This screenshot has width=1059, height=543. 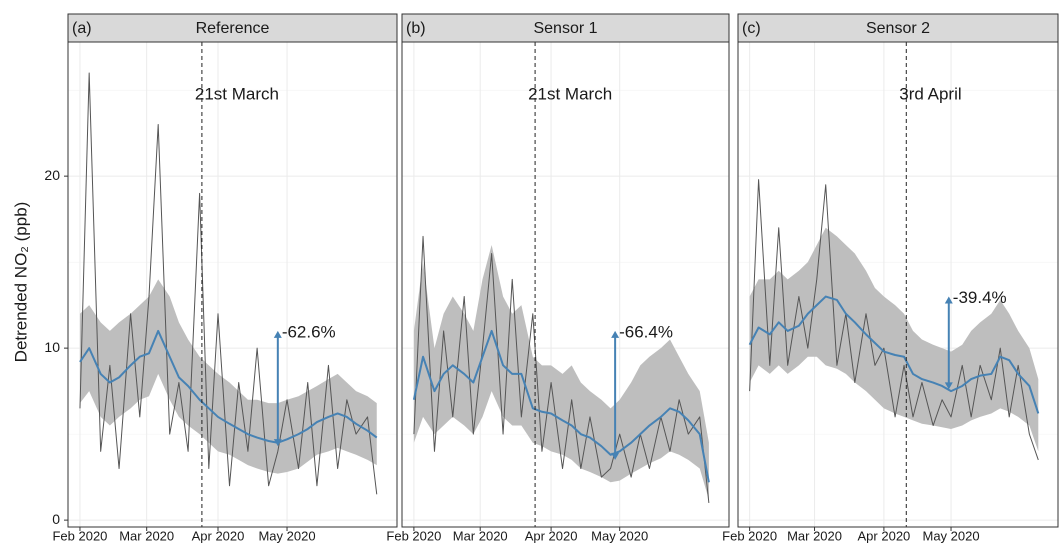 I want to click on panel-title: Sensor 1, so click(x=565, y=28).